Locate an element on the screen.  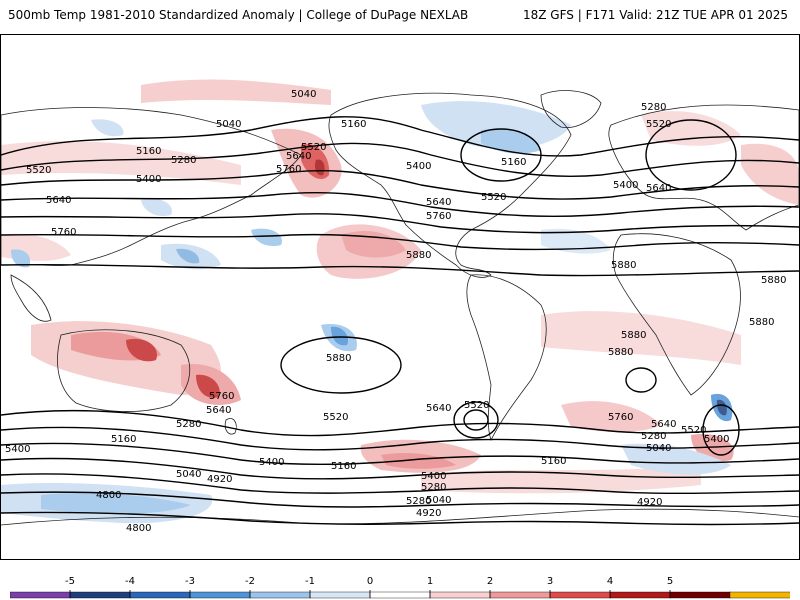
anomaly-color-legend: -5 -4 -3 -2 -1 0 1 2 3 4 5 is located at coordinates (400, 585).